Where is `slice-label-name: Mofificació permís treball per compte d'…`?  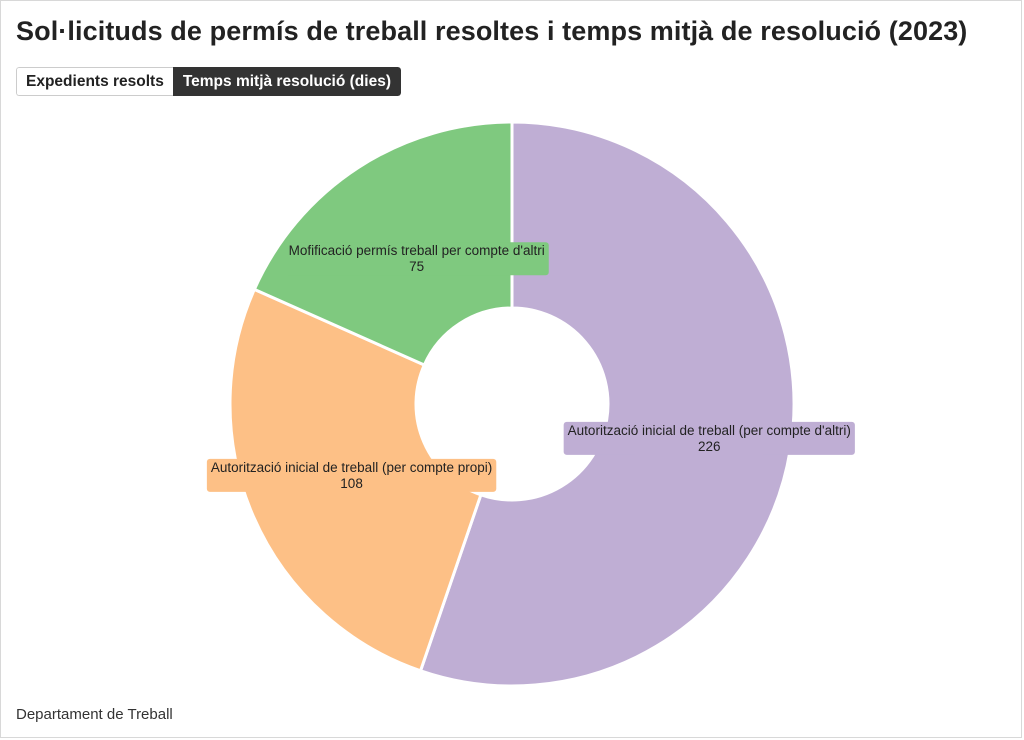 slice-label-name: Mofificació permís treball per compte d'… is located at coordinates (417, 250).